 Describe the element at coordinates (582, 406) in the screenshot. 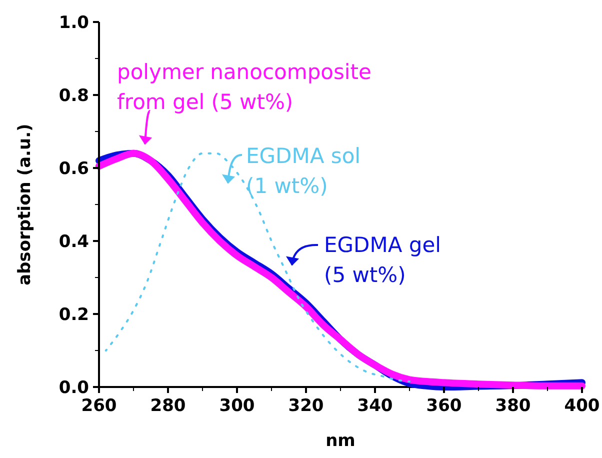

I see `x-tick-label: 400` at that location.